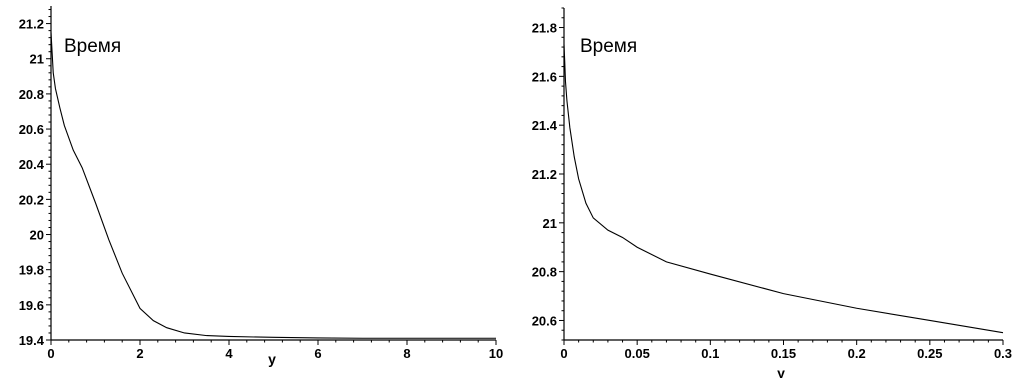 Image resolution: width=1016 pixels, height=378 pixels. Describe the element at coordinates (32, 164) in the screenshot. I see `y-tick-label: 20.4` at that location.